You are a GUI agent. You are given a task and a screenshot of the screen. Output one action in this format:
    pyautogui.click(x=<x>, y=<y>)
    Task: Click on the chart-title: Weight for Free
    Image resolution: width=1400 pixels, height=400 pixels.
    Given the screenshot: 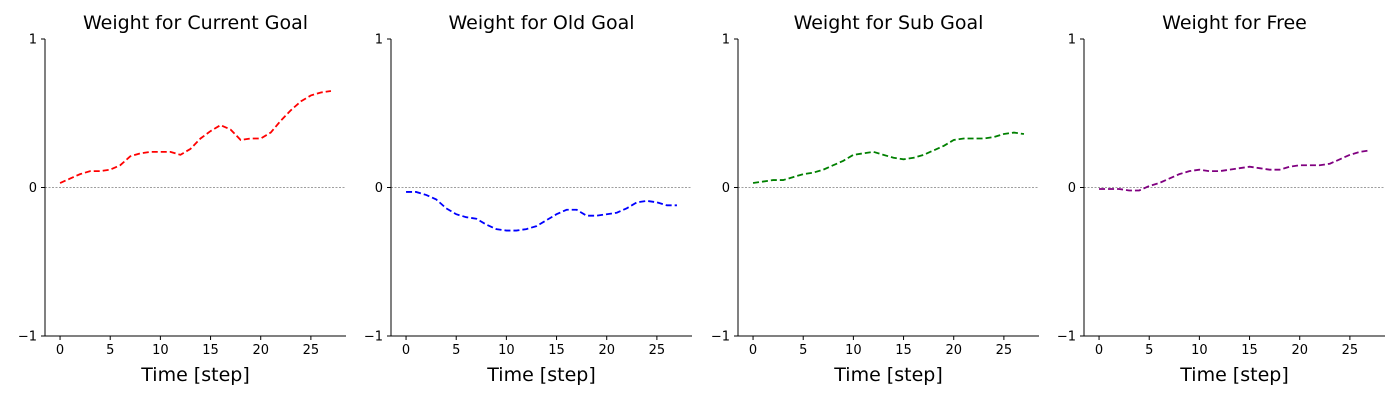 What is the action you would take?
    pyautogui.click(x=1234, y=23)
    